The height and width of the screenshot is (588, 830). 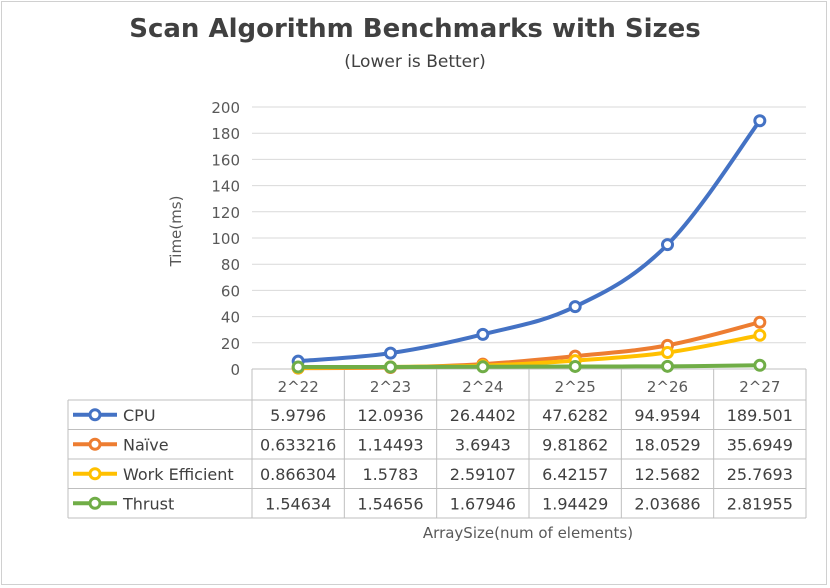 What do you see at coordinates (225, 134) in the screenshot?
I see `y-tick-label: 180` at bounding box center [225, 134].